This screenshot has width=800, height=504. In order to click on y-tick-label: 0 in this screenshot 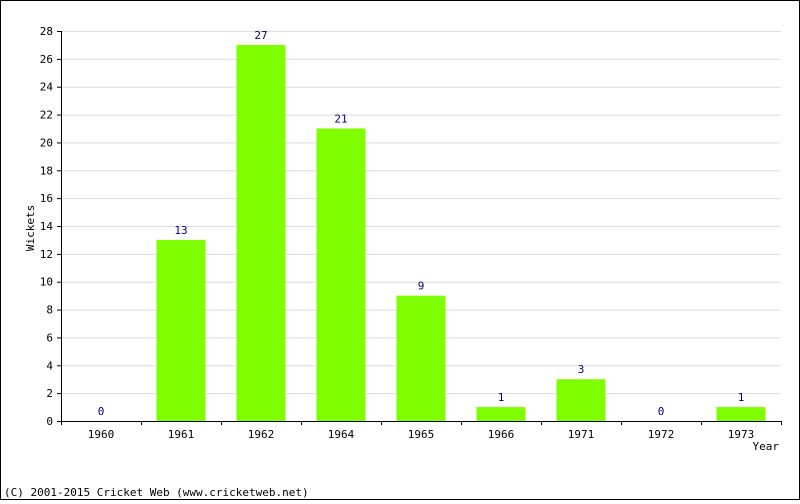, I will do `click(49, 421)`.